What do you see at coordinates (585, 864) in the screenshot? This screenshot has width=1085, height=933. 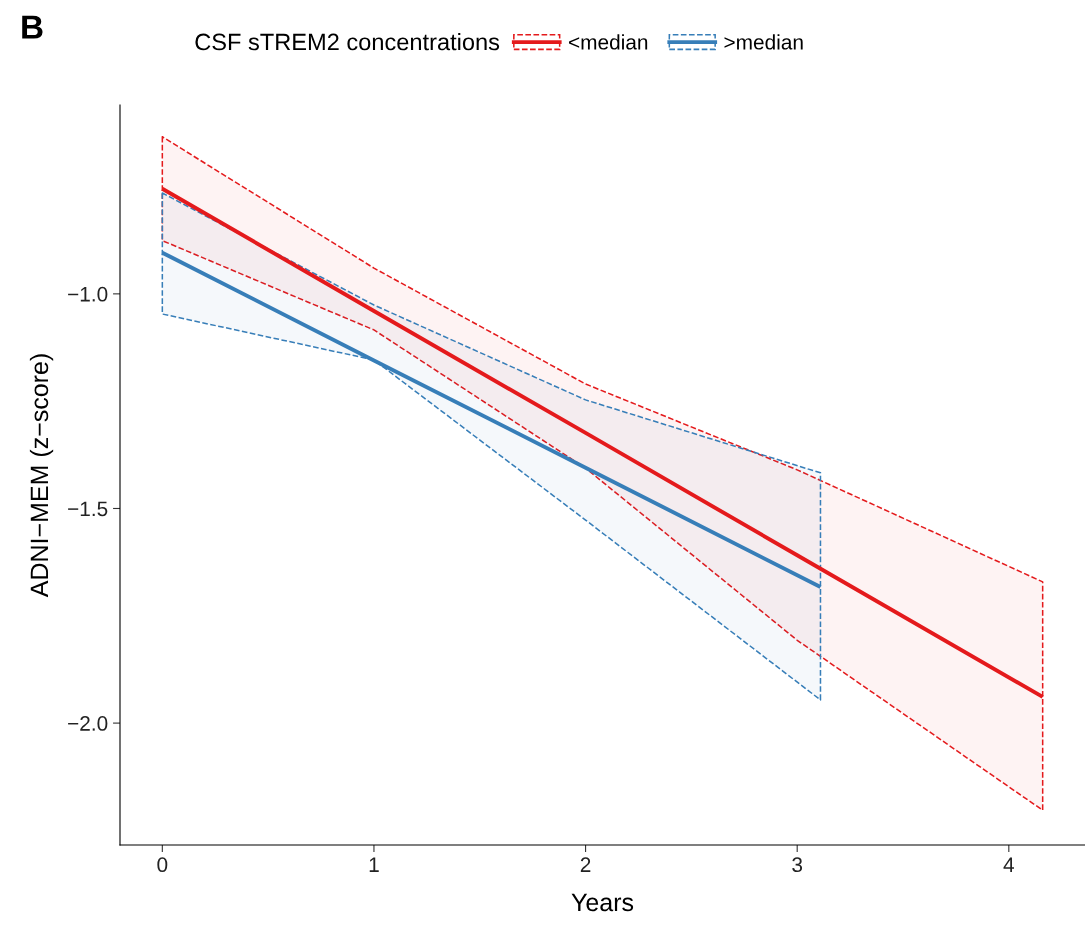 I see `x-tick-label: 2` at bounding box center [585, 864].